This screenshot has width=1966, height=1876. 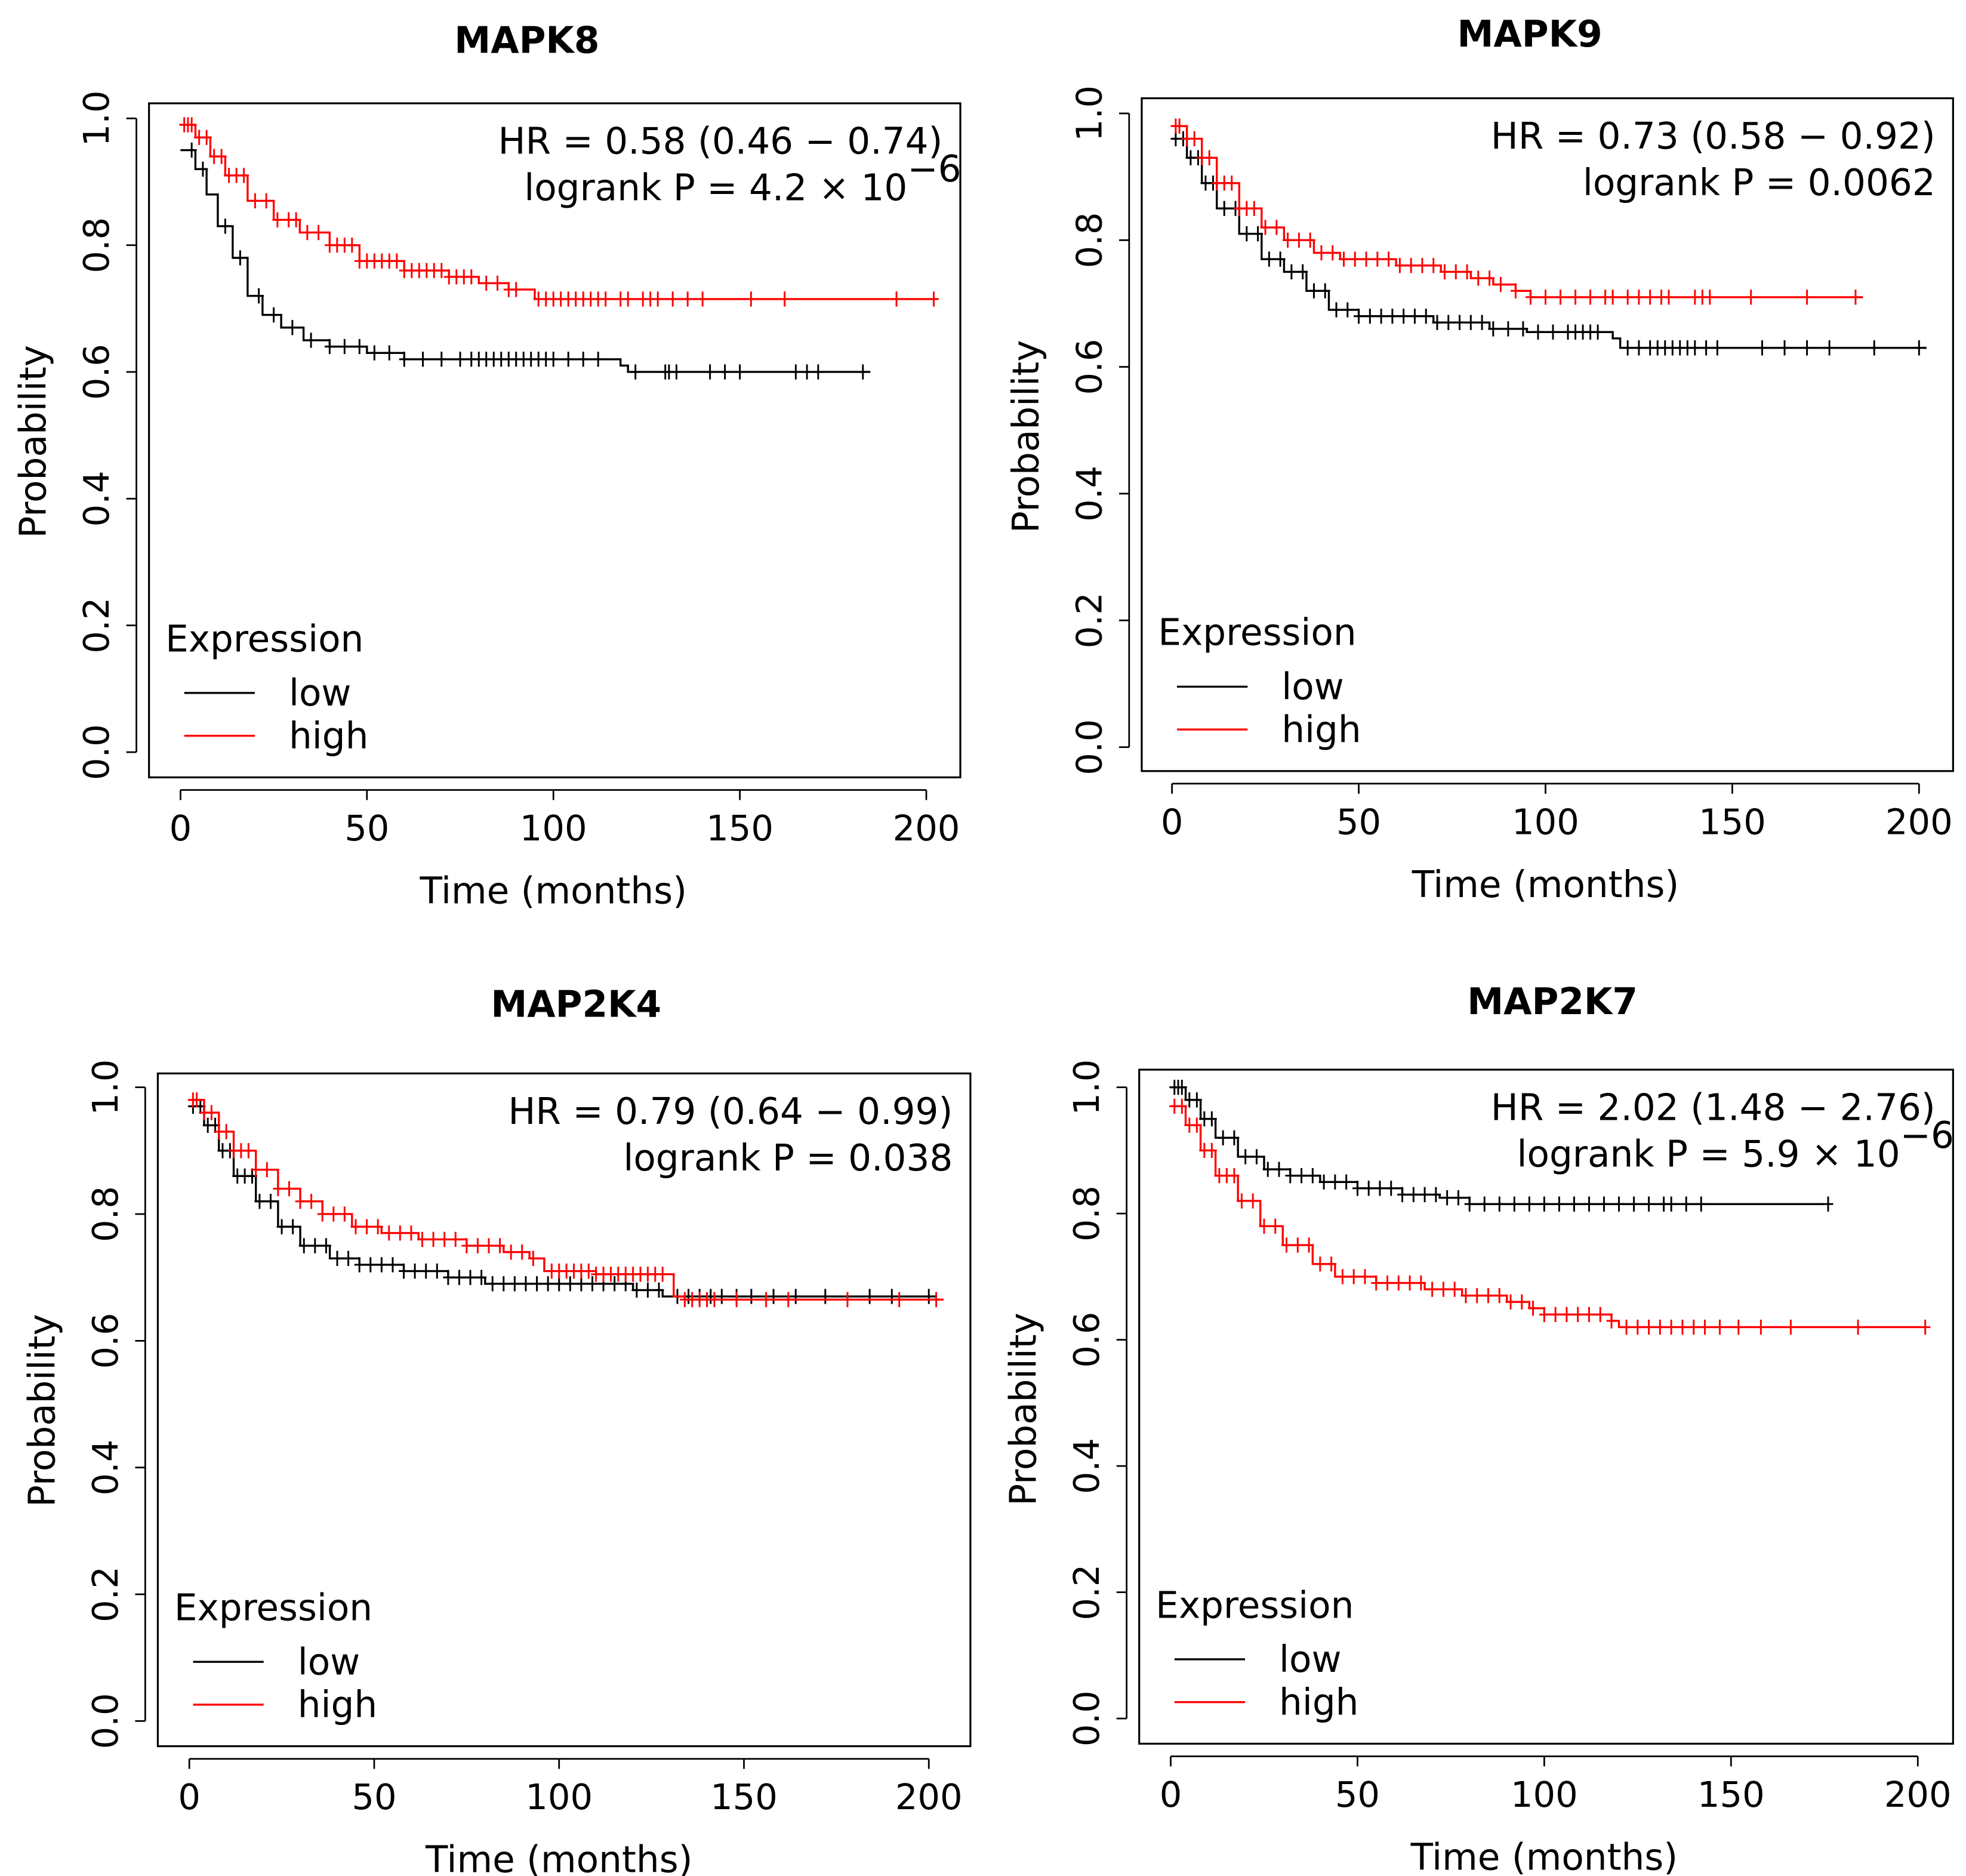 I want to click on logrank-p-exponent: −6, so click(x=1927, y=1135).